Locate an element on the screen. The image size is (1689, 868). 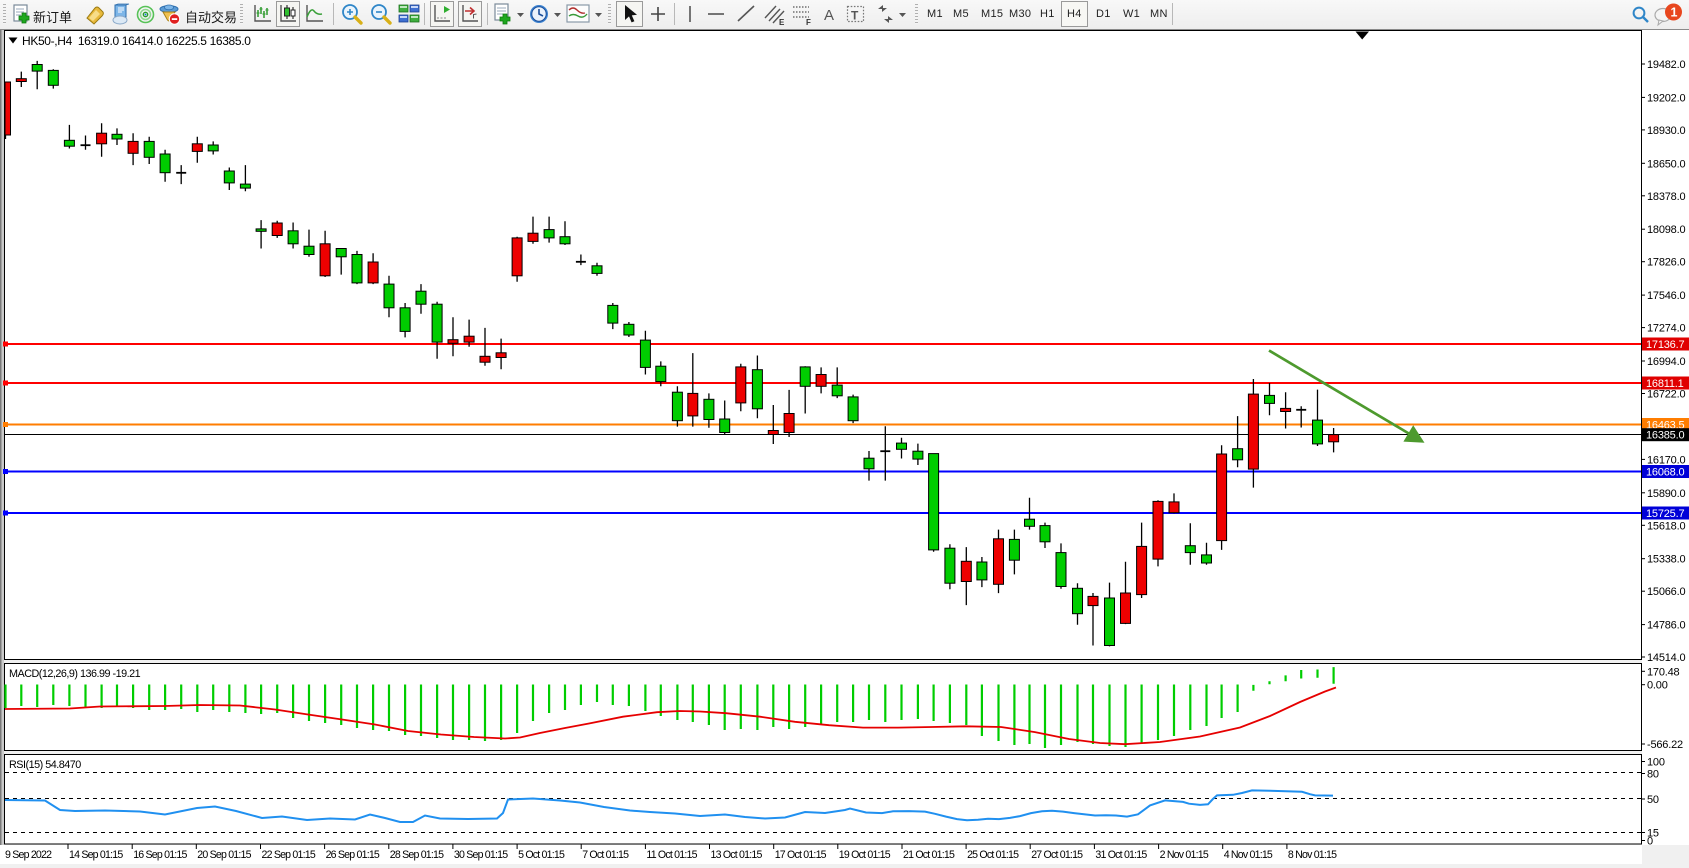
svg-text: 21 Oct 01:15 is located at coordinates (929, 855).